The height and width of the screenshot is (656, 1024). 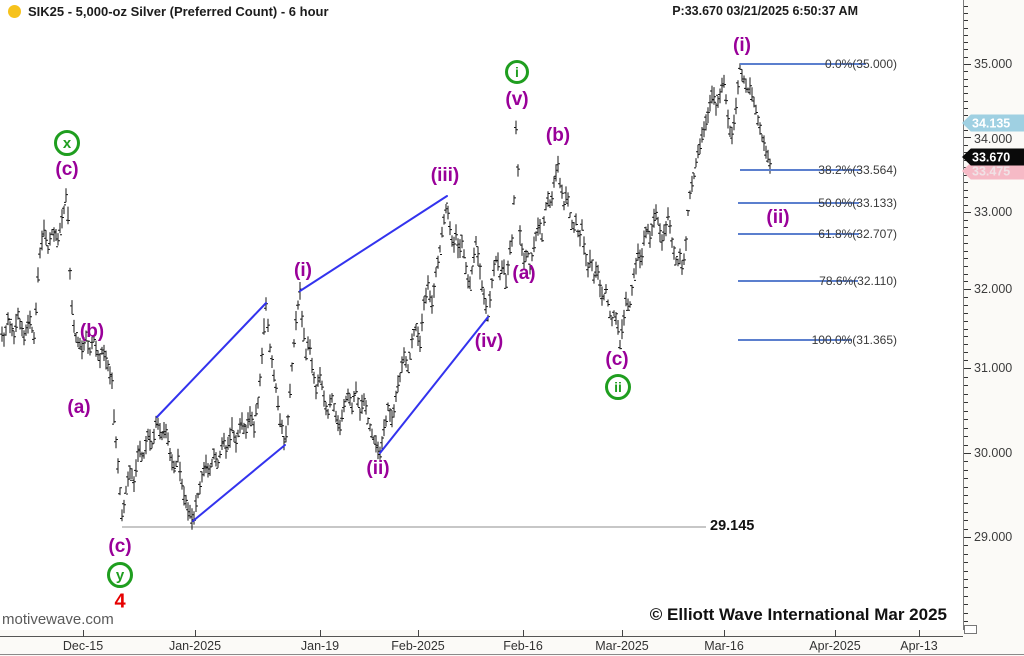 I want to click on price-axis-label: 32.000, so click(x=993, y=289).